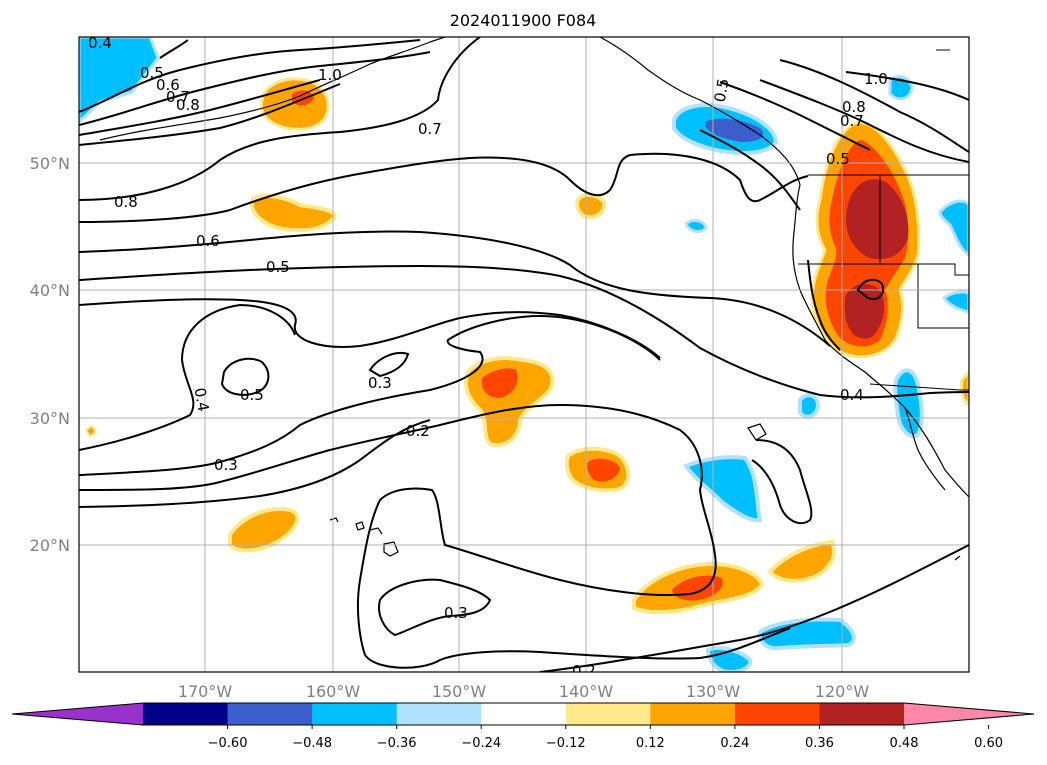  Describe the element at coordinates (228, 743) in the screenshot. I see `colorbar-tick-label: −0.60` at that location.